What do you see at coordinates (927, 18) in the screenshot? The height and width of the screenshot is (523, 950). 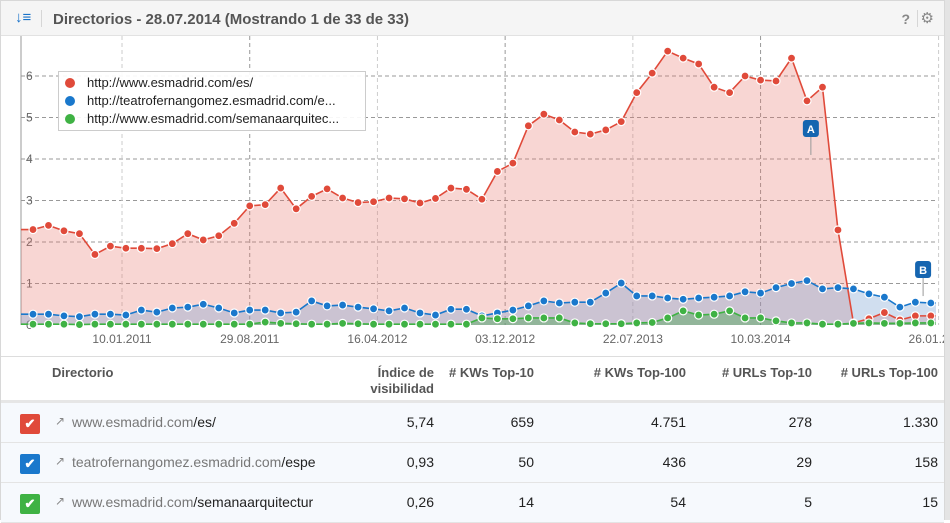 I see `gear-icon: ⚙` at bounding box center [927, 18].